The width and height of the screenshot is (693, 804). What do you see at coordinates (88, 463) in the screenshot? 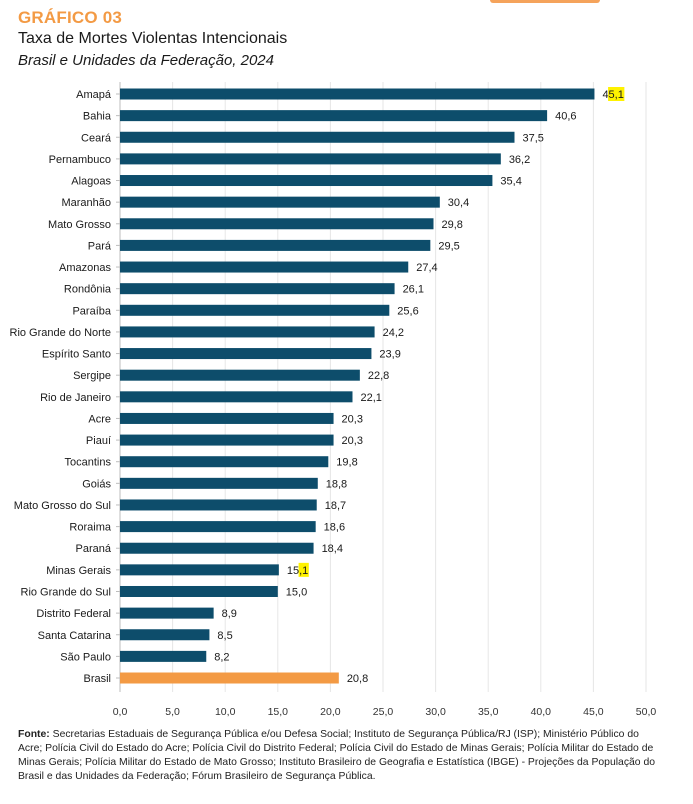
I see `category-label: Tocantins` at bounding box center [88, 463].